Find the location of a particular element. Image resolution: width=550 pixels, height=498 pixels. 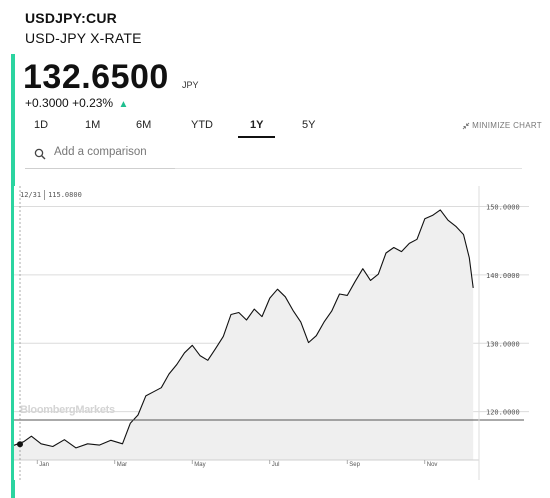

accent-bar is located at coordinates (13, 276).